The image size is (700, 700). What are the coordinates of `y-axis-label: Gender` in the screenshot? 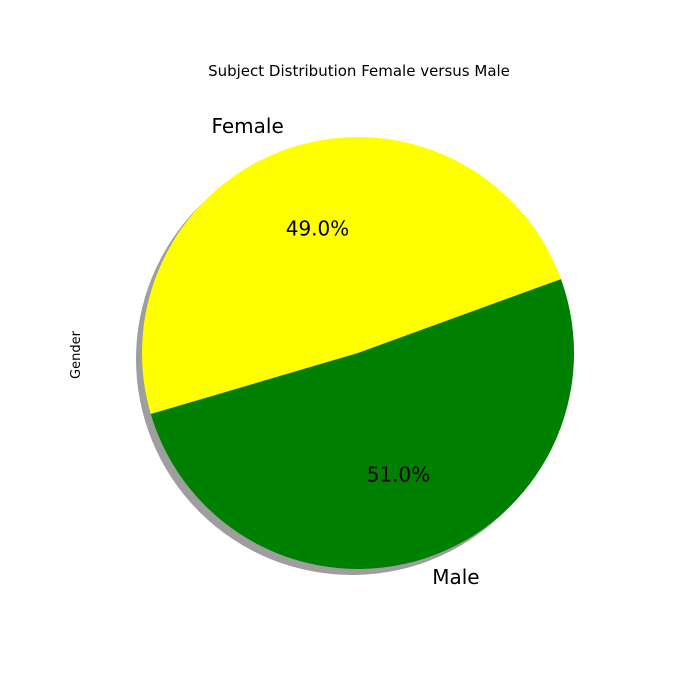 It's located at (76, 354).